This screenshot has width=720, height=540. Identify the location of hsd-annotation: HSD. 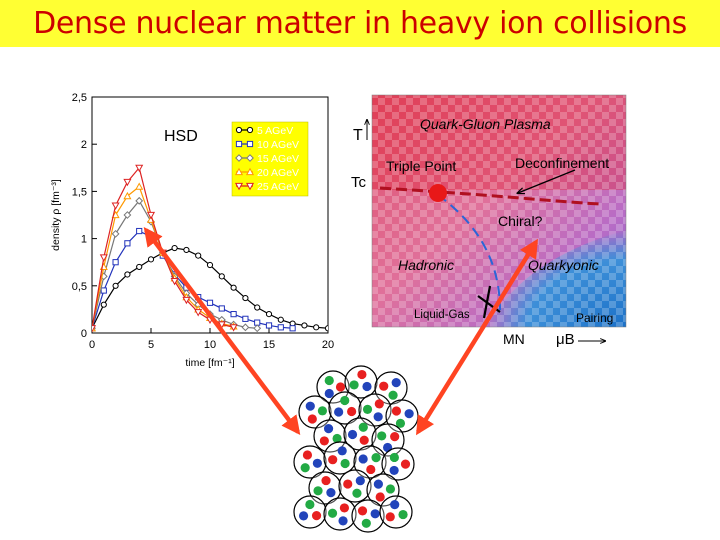
(181, 136).